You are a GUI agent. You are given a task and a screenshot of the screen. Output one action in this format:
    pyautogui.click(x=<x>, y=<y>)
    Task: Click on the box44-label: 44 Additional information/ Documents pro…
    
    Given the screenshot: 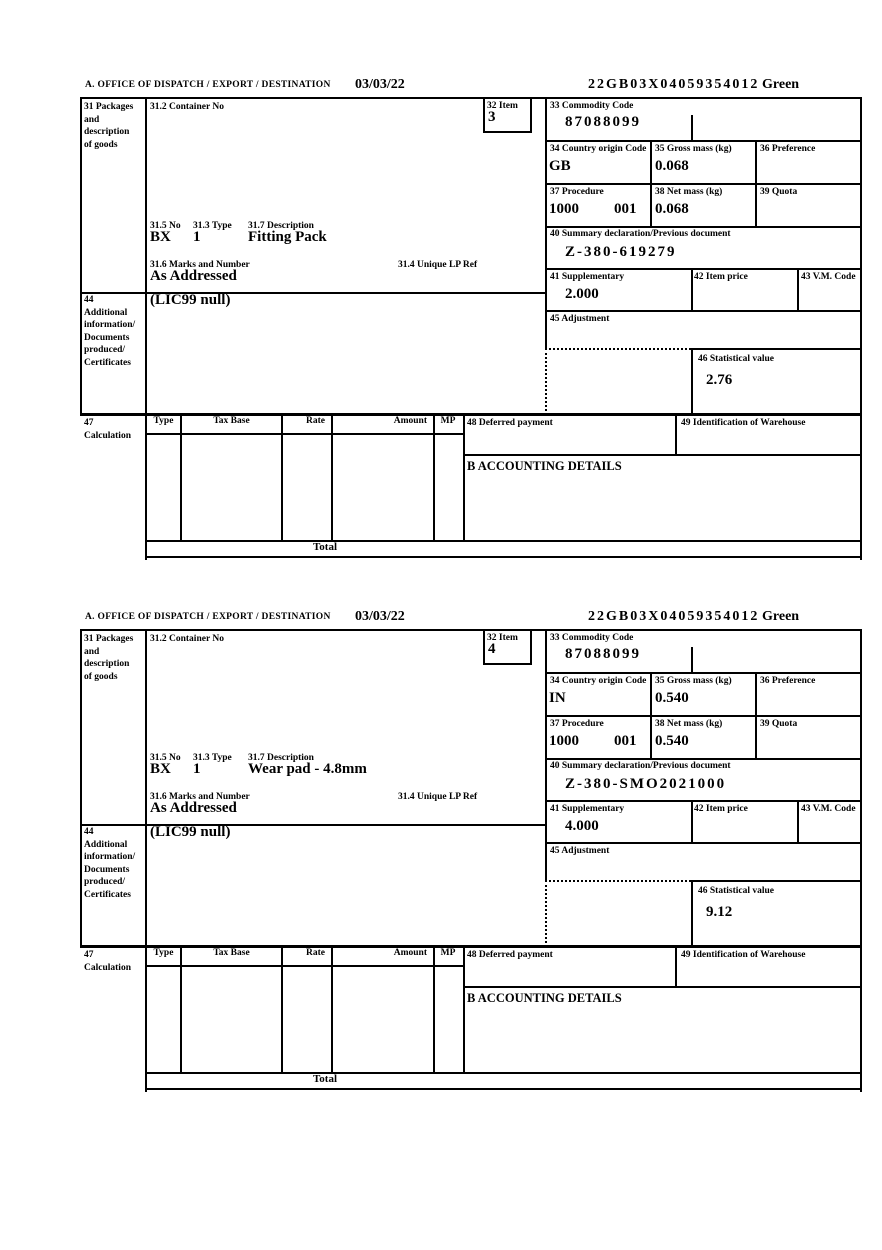 What is the action you would take?
    pyautogui.click(x=110, y=863)
    